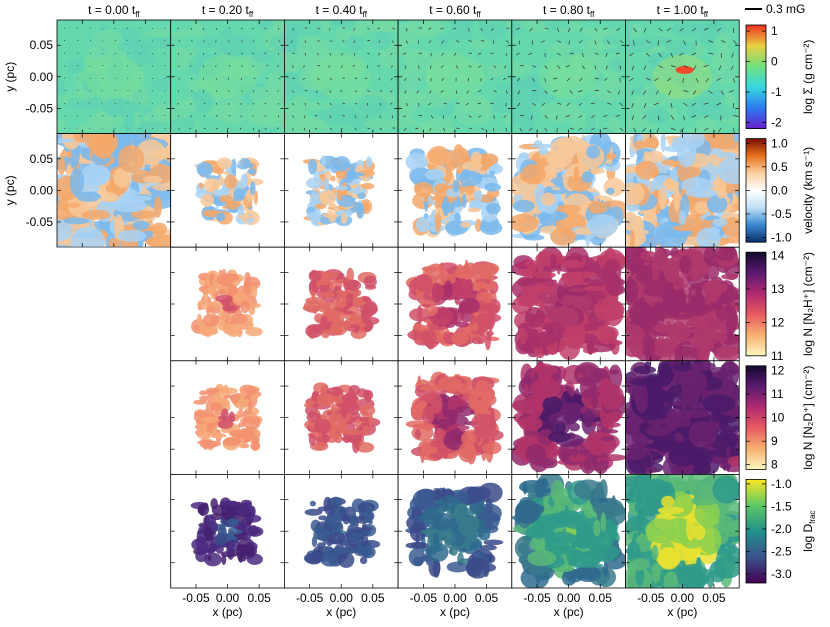 The height and width of the screenshot is (627, 830). Describe the element at coordinates (778, 256) in the screenshot. I see `colorbar-tick-label: 14` at that location.